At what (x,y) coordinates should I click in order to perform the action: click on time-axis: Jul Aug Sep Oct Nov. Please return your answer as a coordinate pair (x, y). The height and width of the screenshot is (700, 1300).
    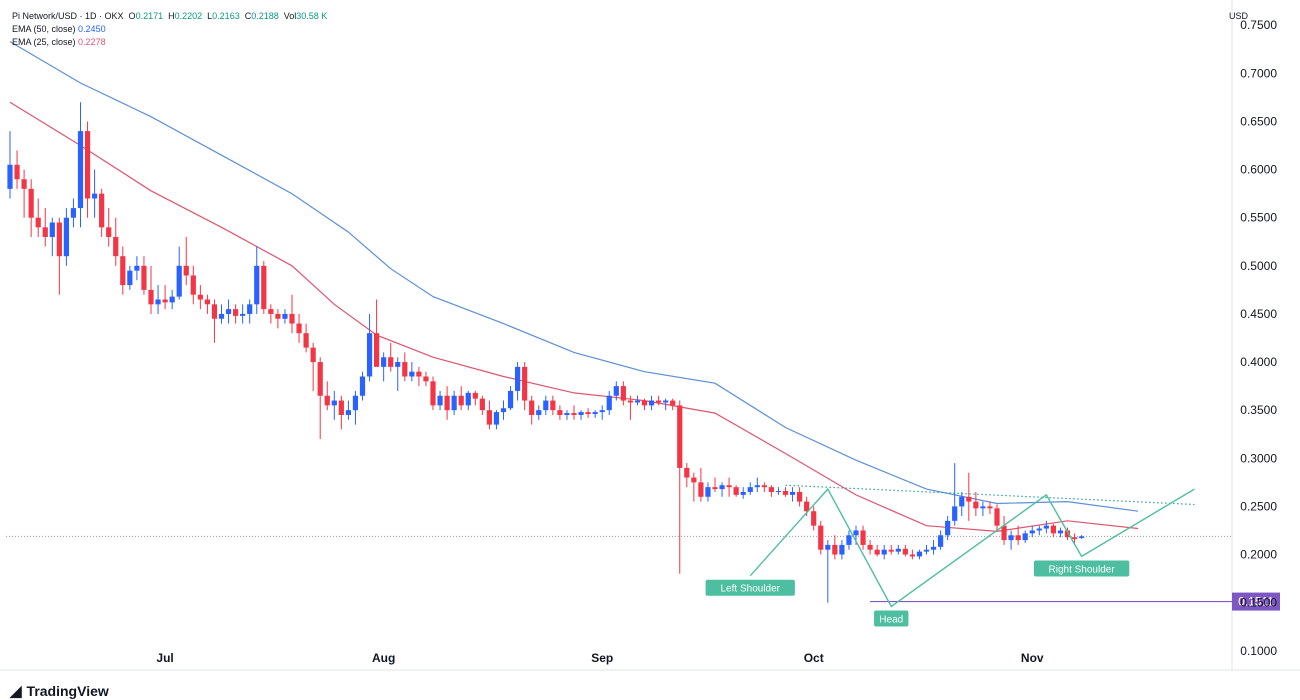
    Looking at the image, I should click on (599, 658).